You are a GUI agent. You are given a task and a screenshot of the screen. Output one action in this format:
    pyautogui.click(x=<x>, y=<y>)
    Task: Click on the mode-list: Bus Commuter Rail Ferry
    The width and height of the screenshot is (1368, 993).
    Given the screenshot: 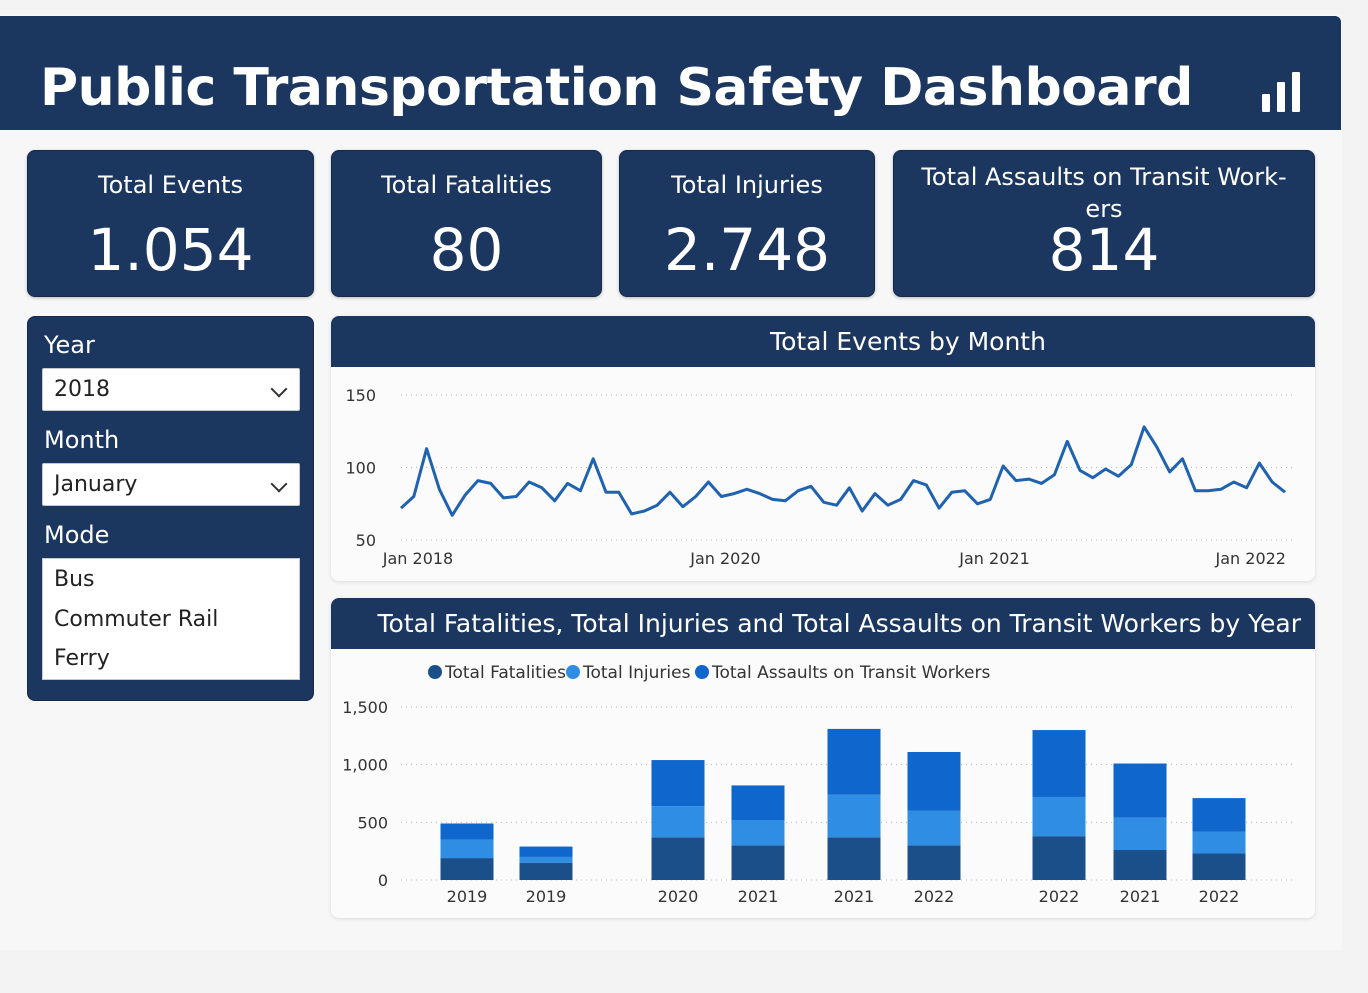 What is the action you would take?
    pyautogui.click(x=171, y=619)
    